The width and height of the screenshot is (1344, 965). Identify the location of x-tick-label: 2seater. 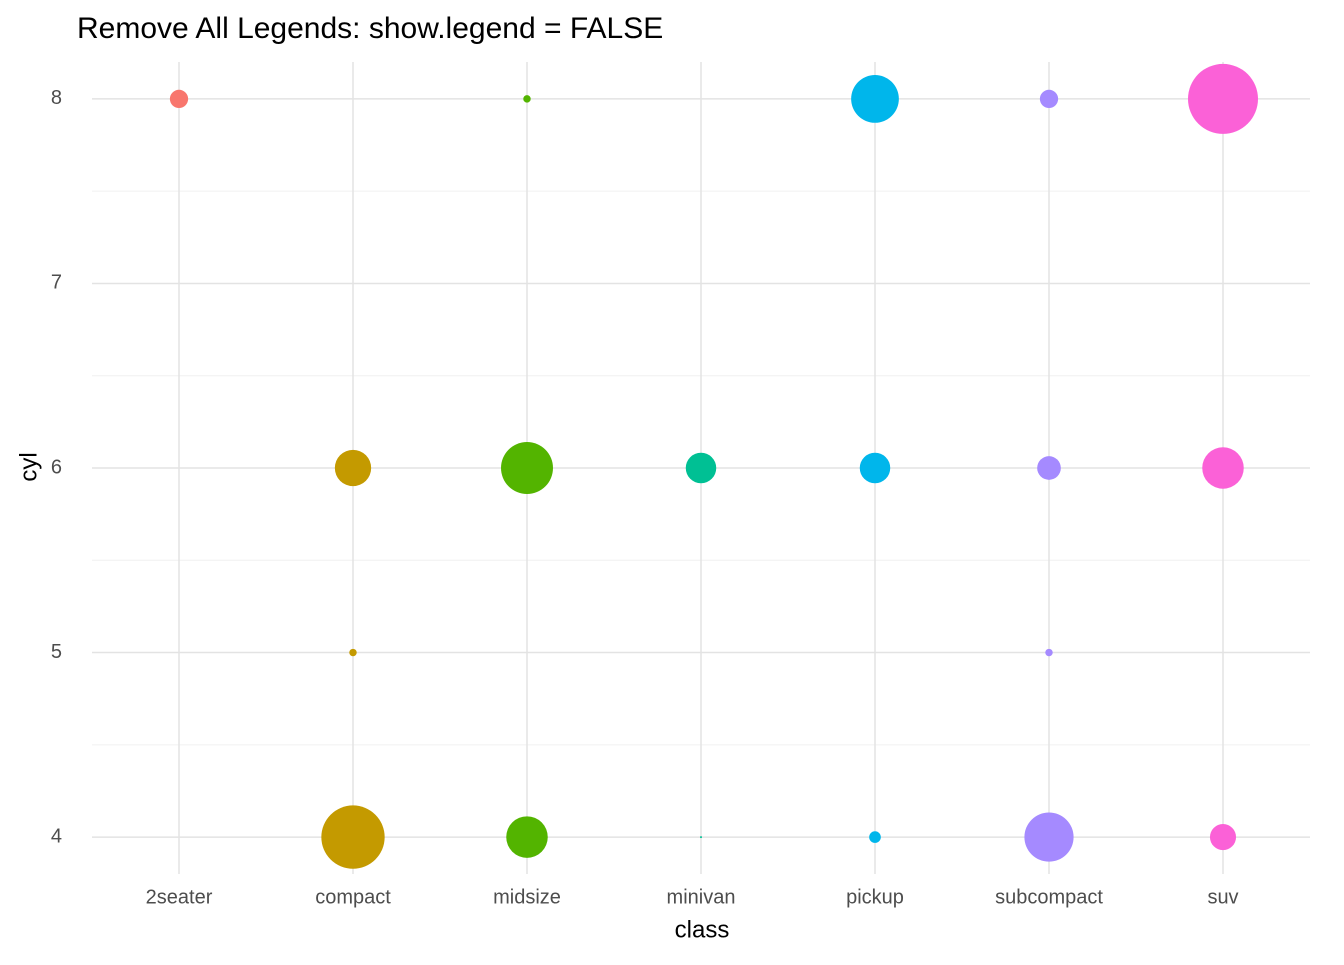
(179, 897).